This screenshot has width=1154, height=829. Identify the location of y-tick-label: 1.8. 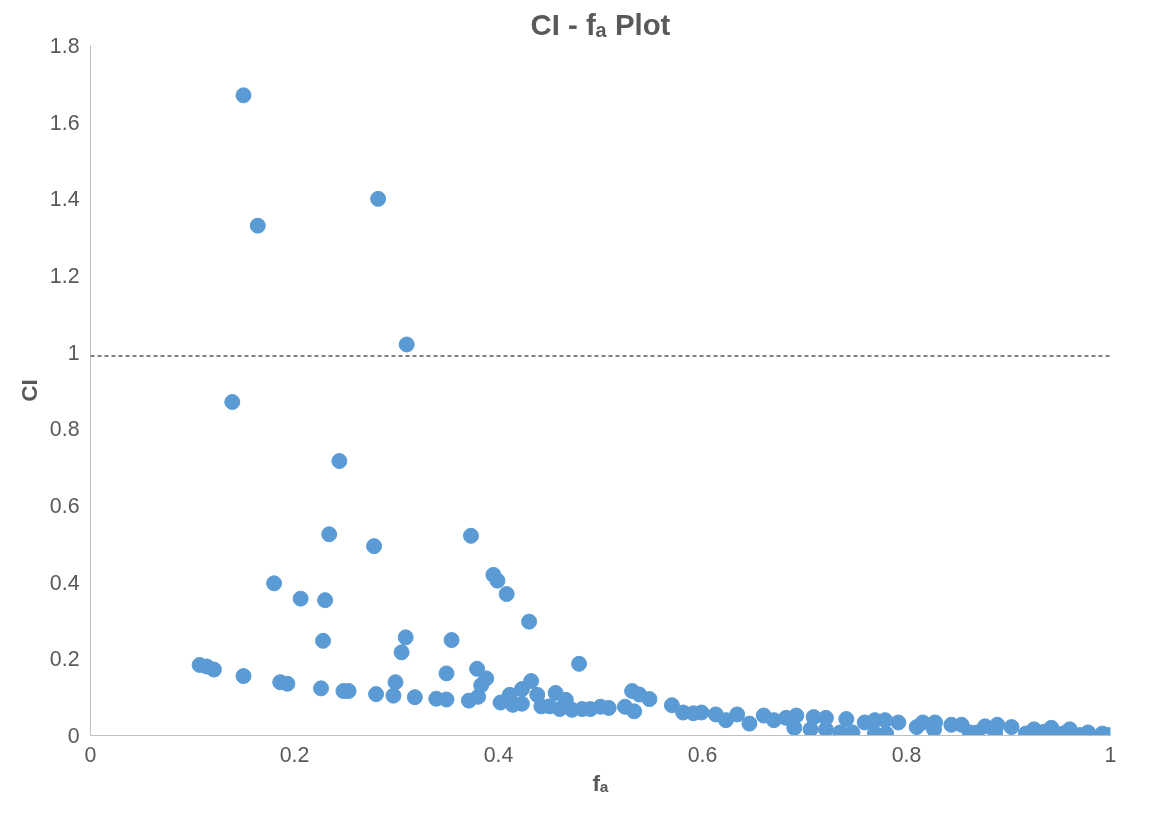
(64, 46).